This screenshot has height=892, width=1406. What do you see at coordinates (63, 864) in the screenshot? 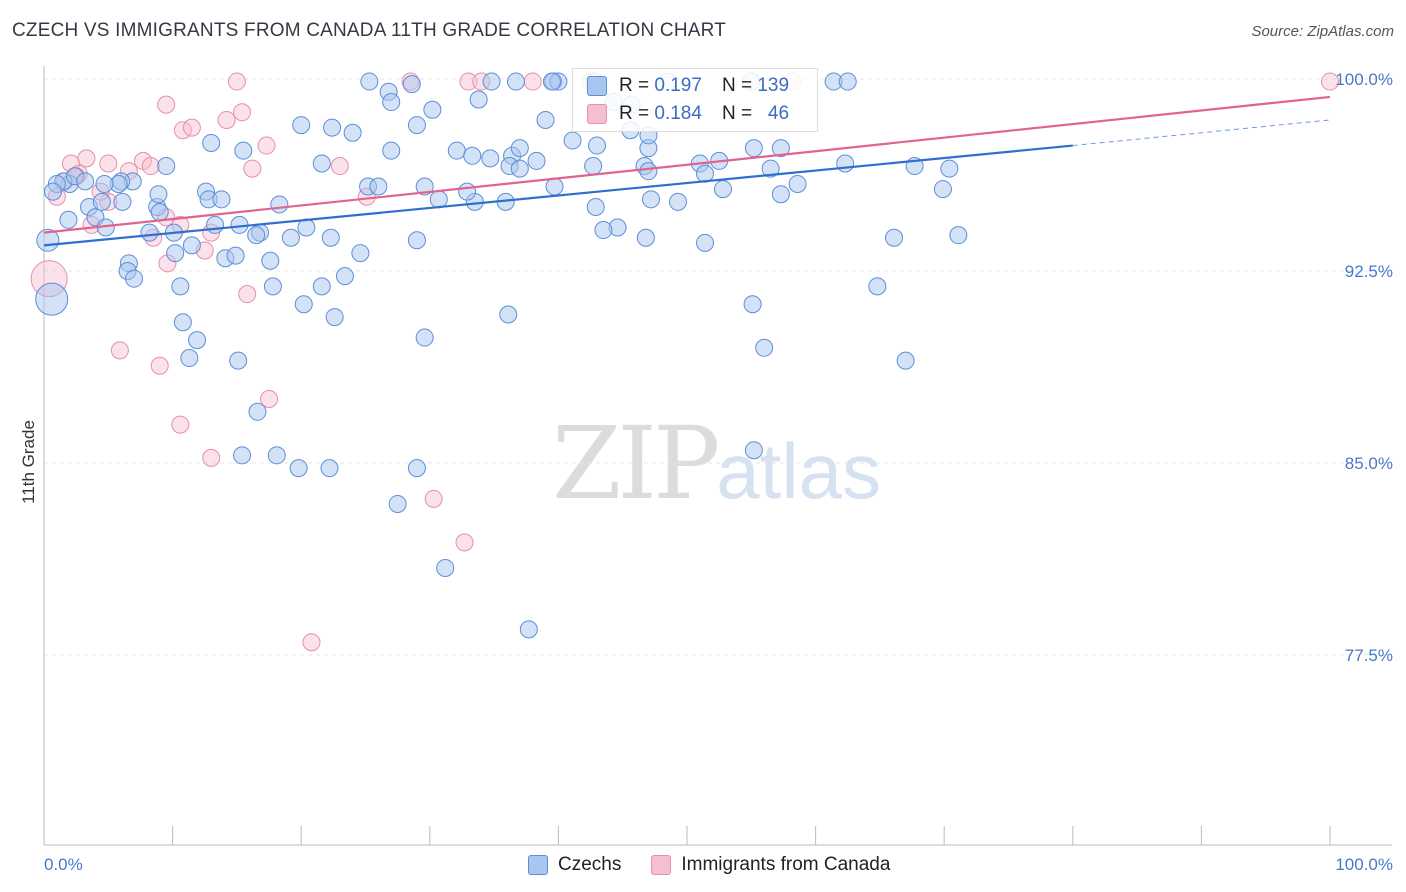
I see `x-tick-label-start: 0.0%` at bounding box center [63, 864].